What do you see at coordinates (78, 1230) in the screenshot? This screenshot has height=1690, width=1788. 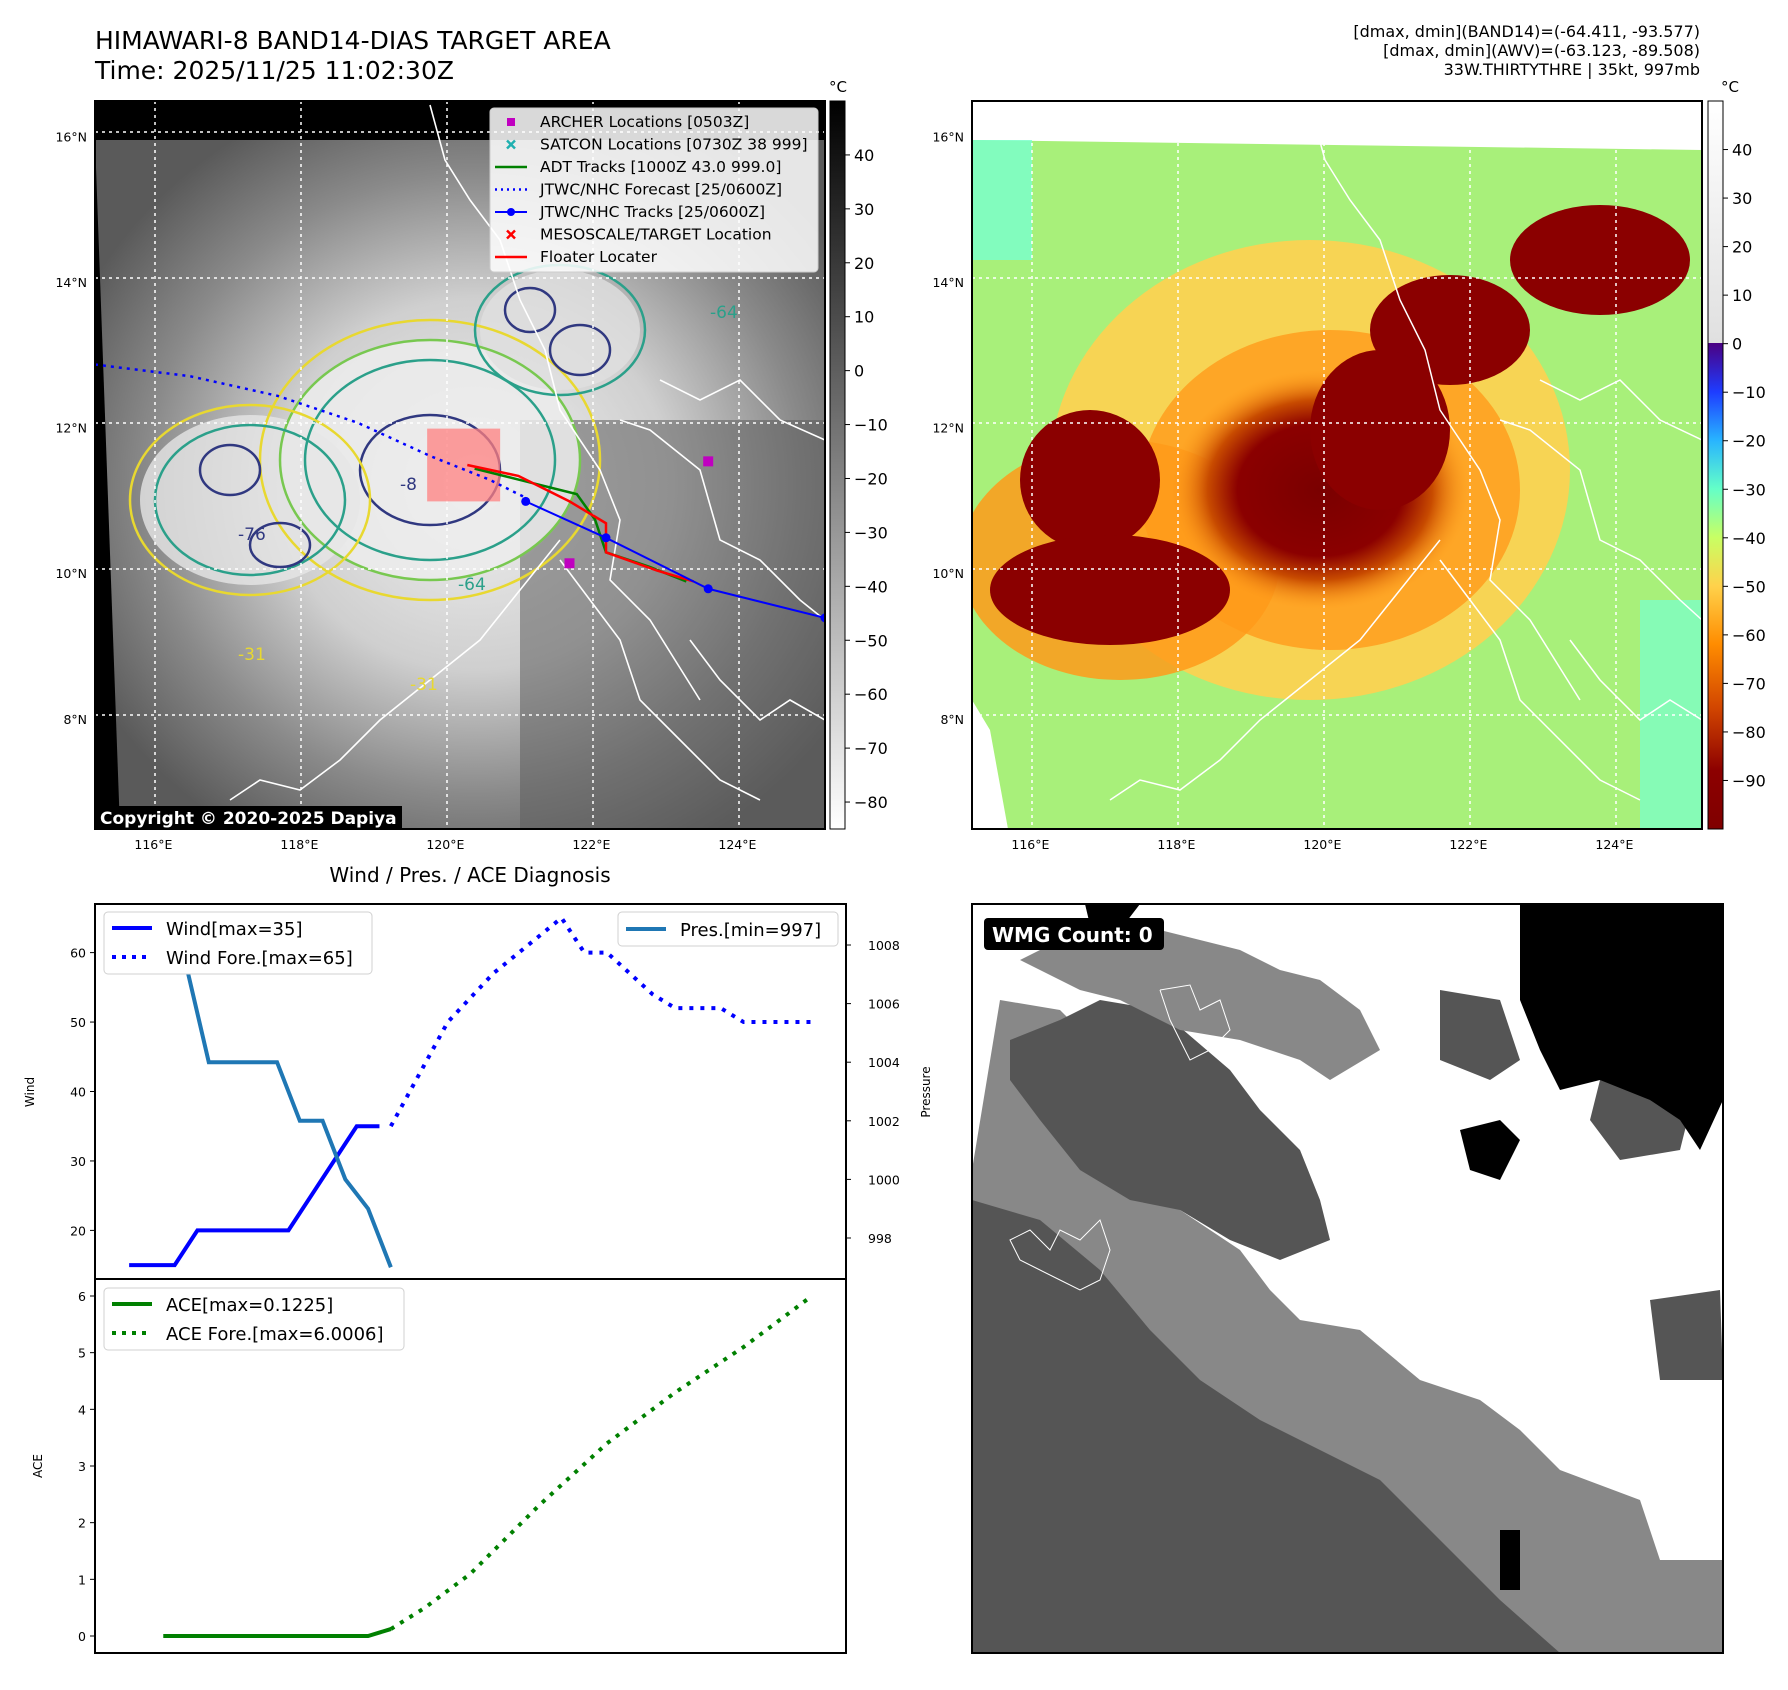 I see `y-tick-label: 20` at bounding box center [78, 1230].